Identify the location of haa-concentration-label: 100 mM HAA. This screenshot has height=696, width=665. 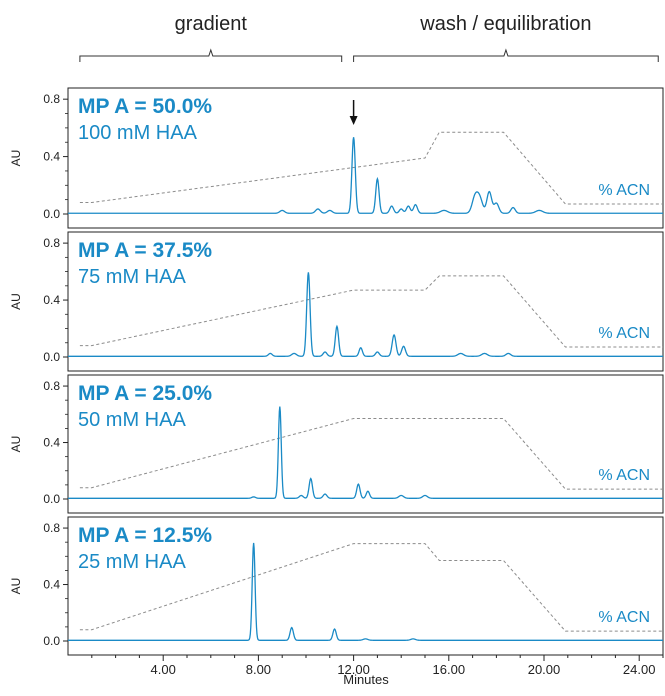
(138, 133).